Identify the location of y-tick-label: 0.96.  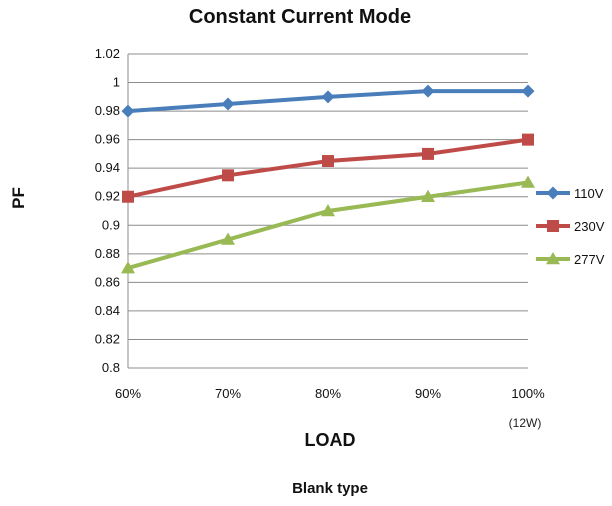
(107, 139).